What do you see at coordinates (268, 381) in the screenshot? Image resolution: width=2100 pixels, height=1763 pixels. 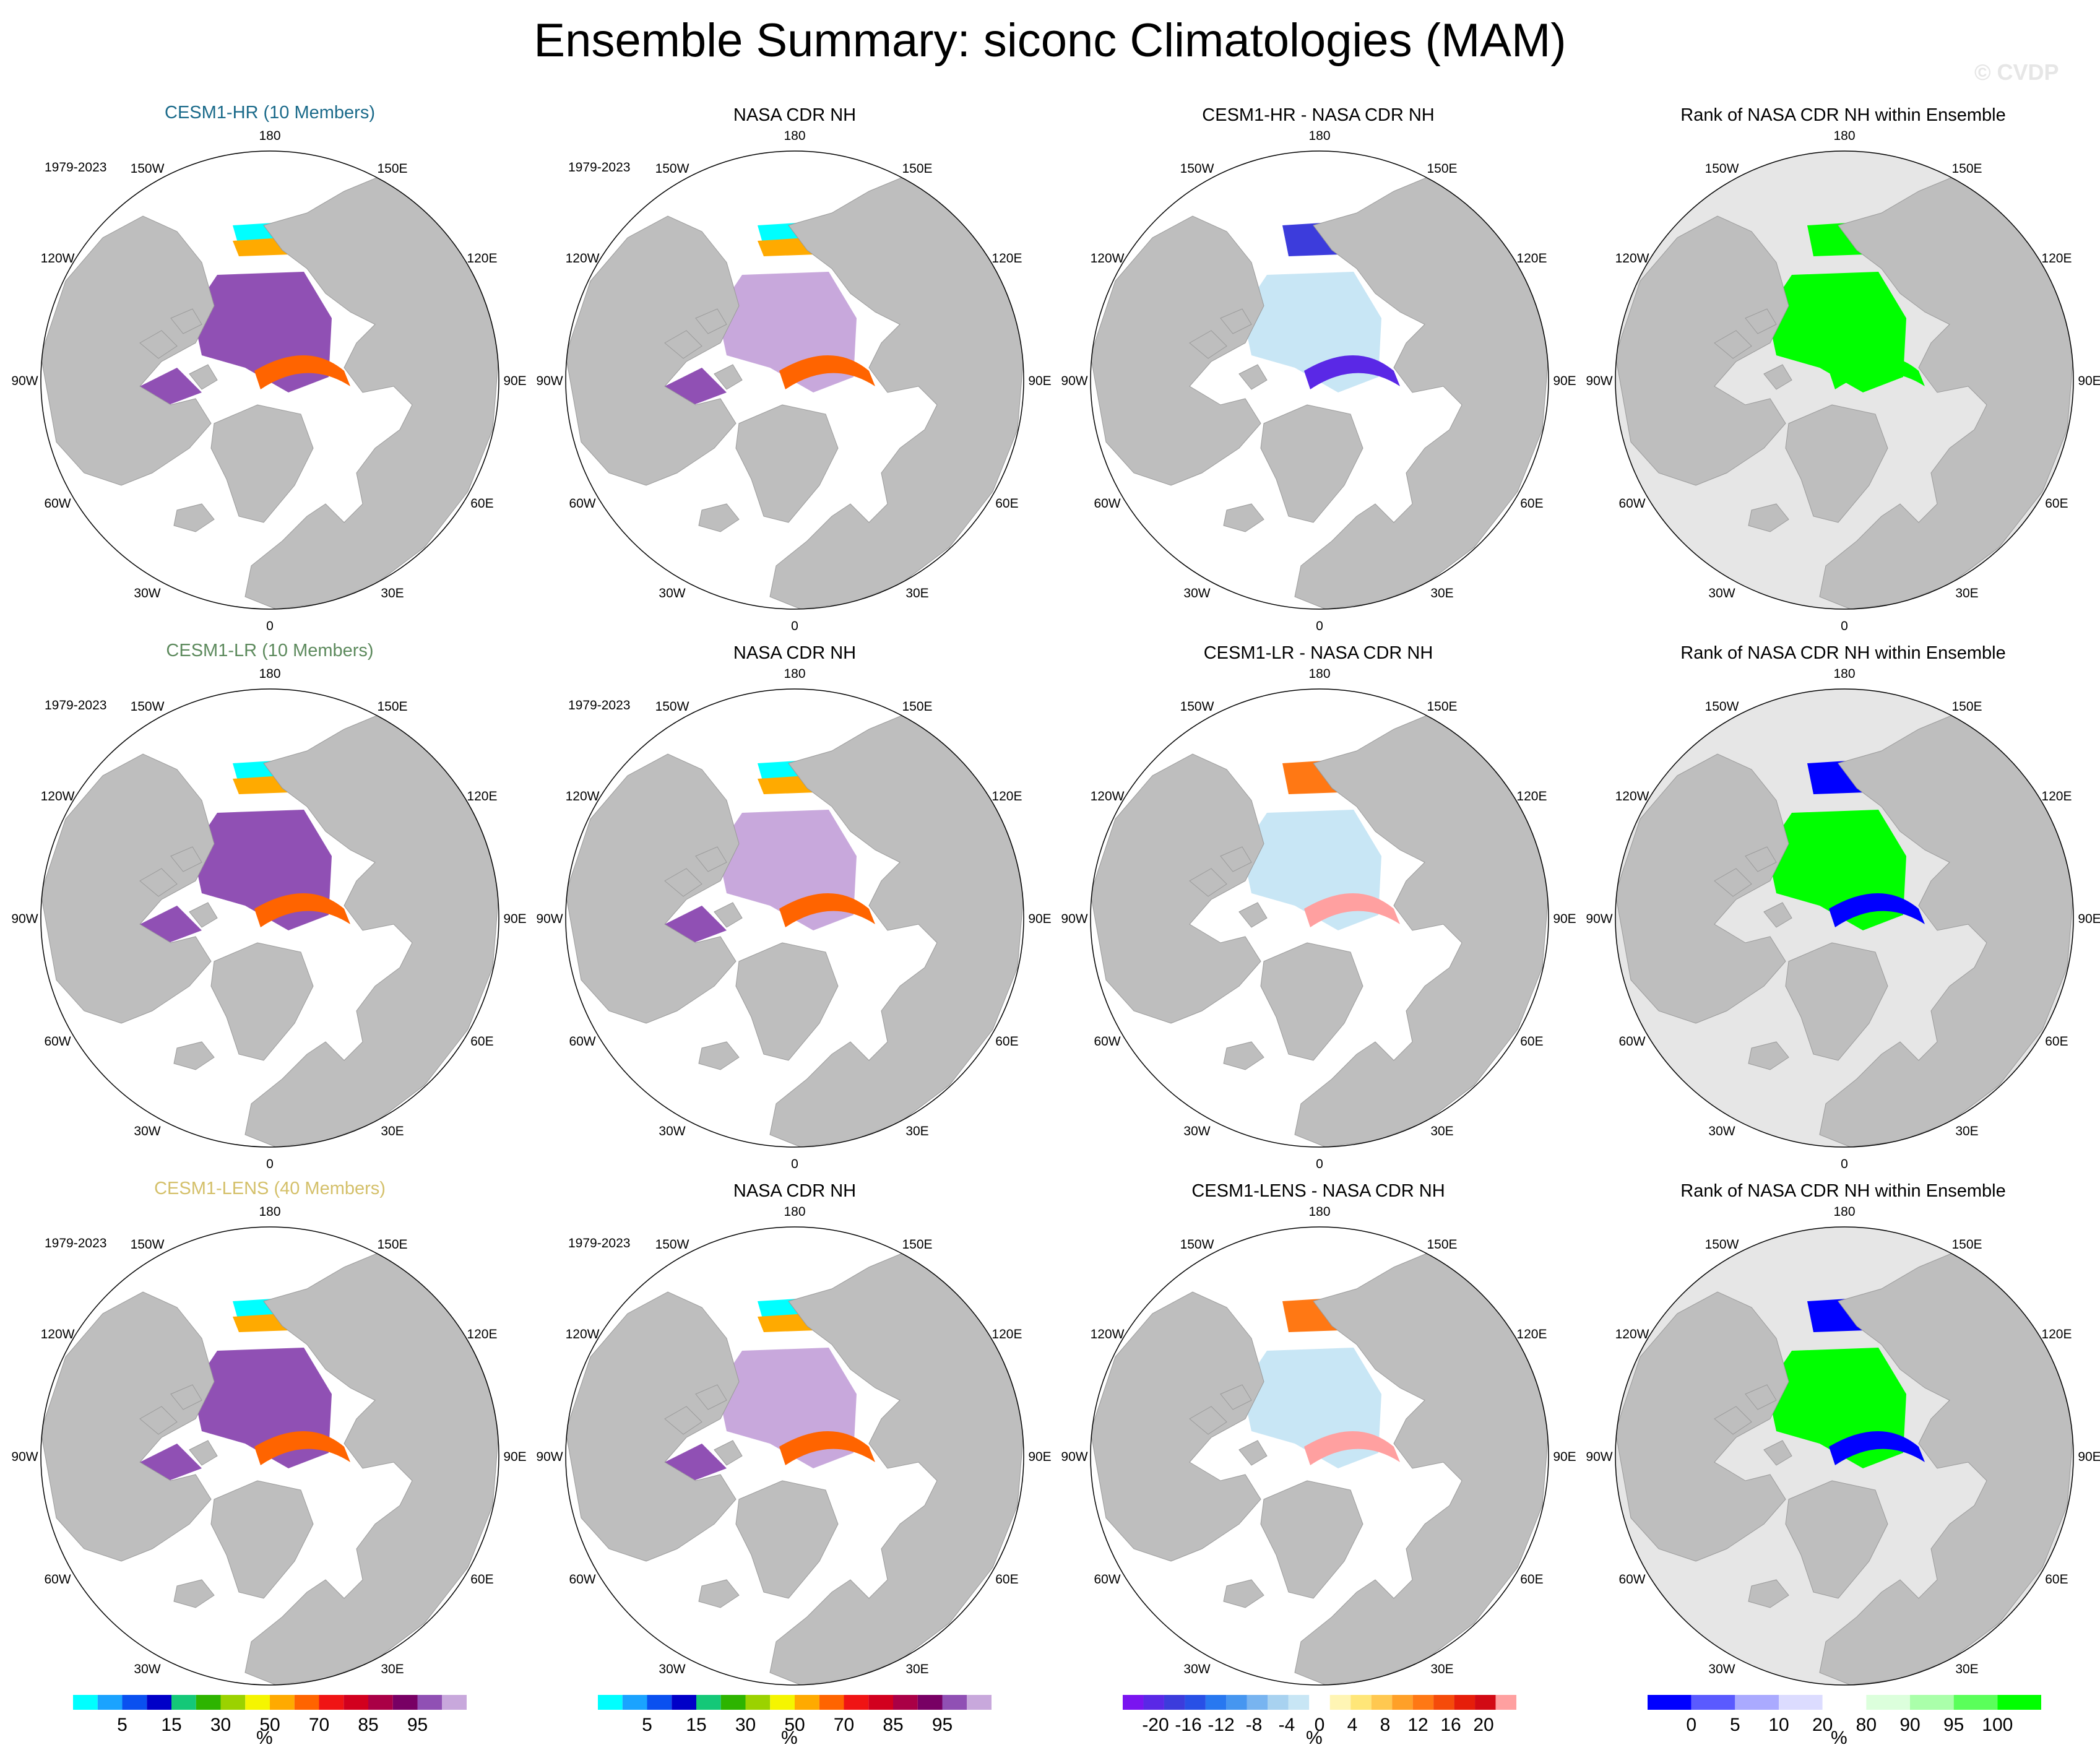 I see `map-panel-r1-c1: 180 150E 120E 90E 60E 30E 0 30W 60W 90W 120W 150W` at bounding box center [268, 381].